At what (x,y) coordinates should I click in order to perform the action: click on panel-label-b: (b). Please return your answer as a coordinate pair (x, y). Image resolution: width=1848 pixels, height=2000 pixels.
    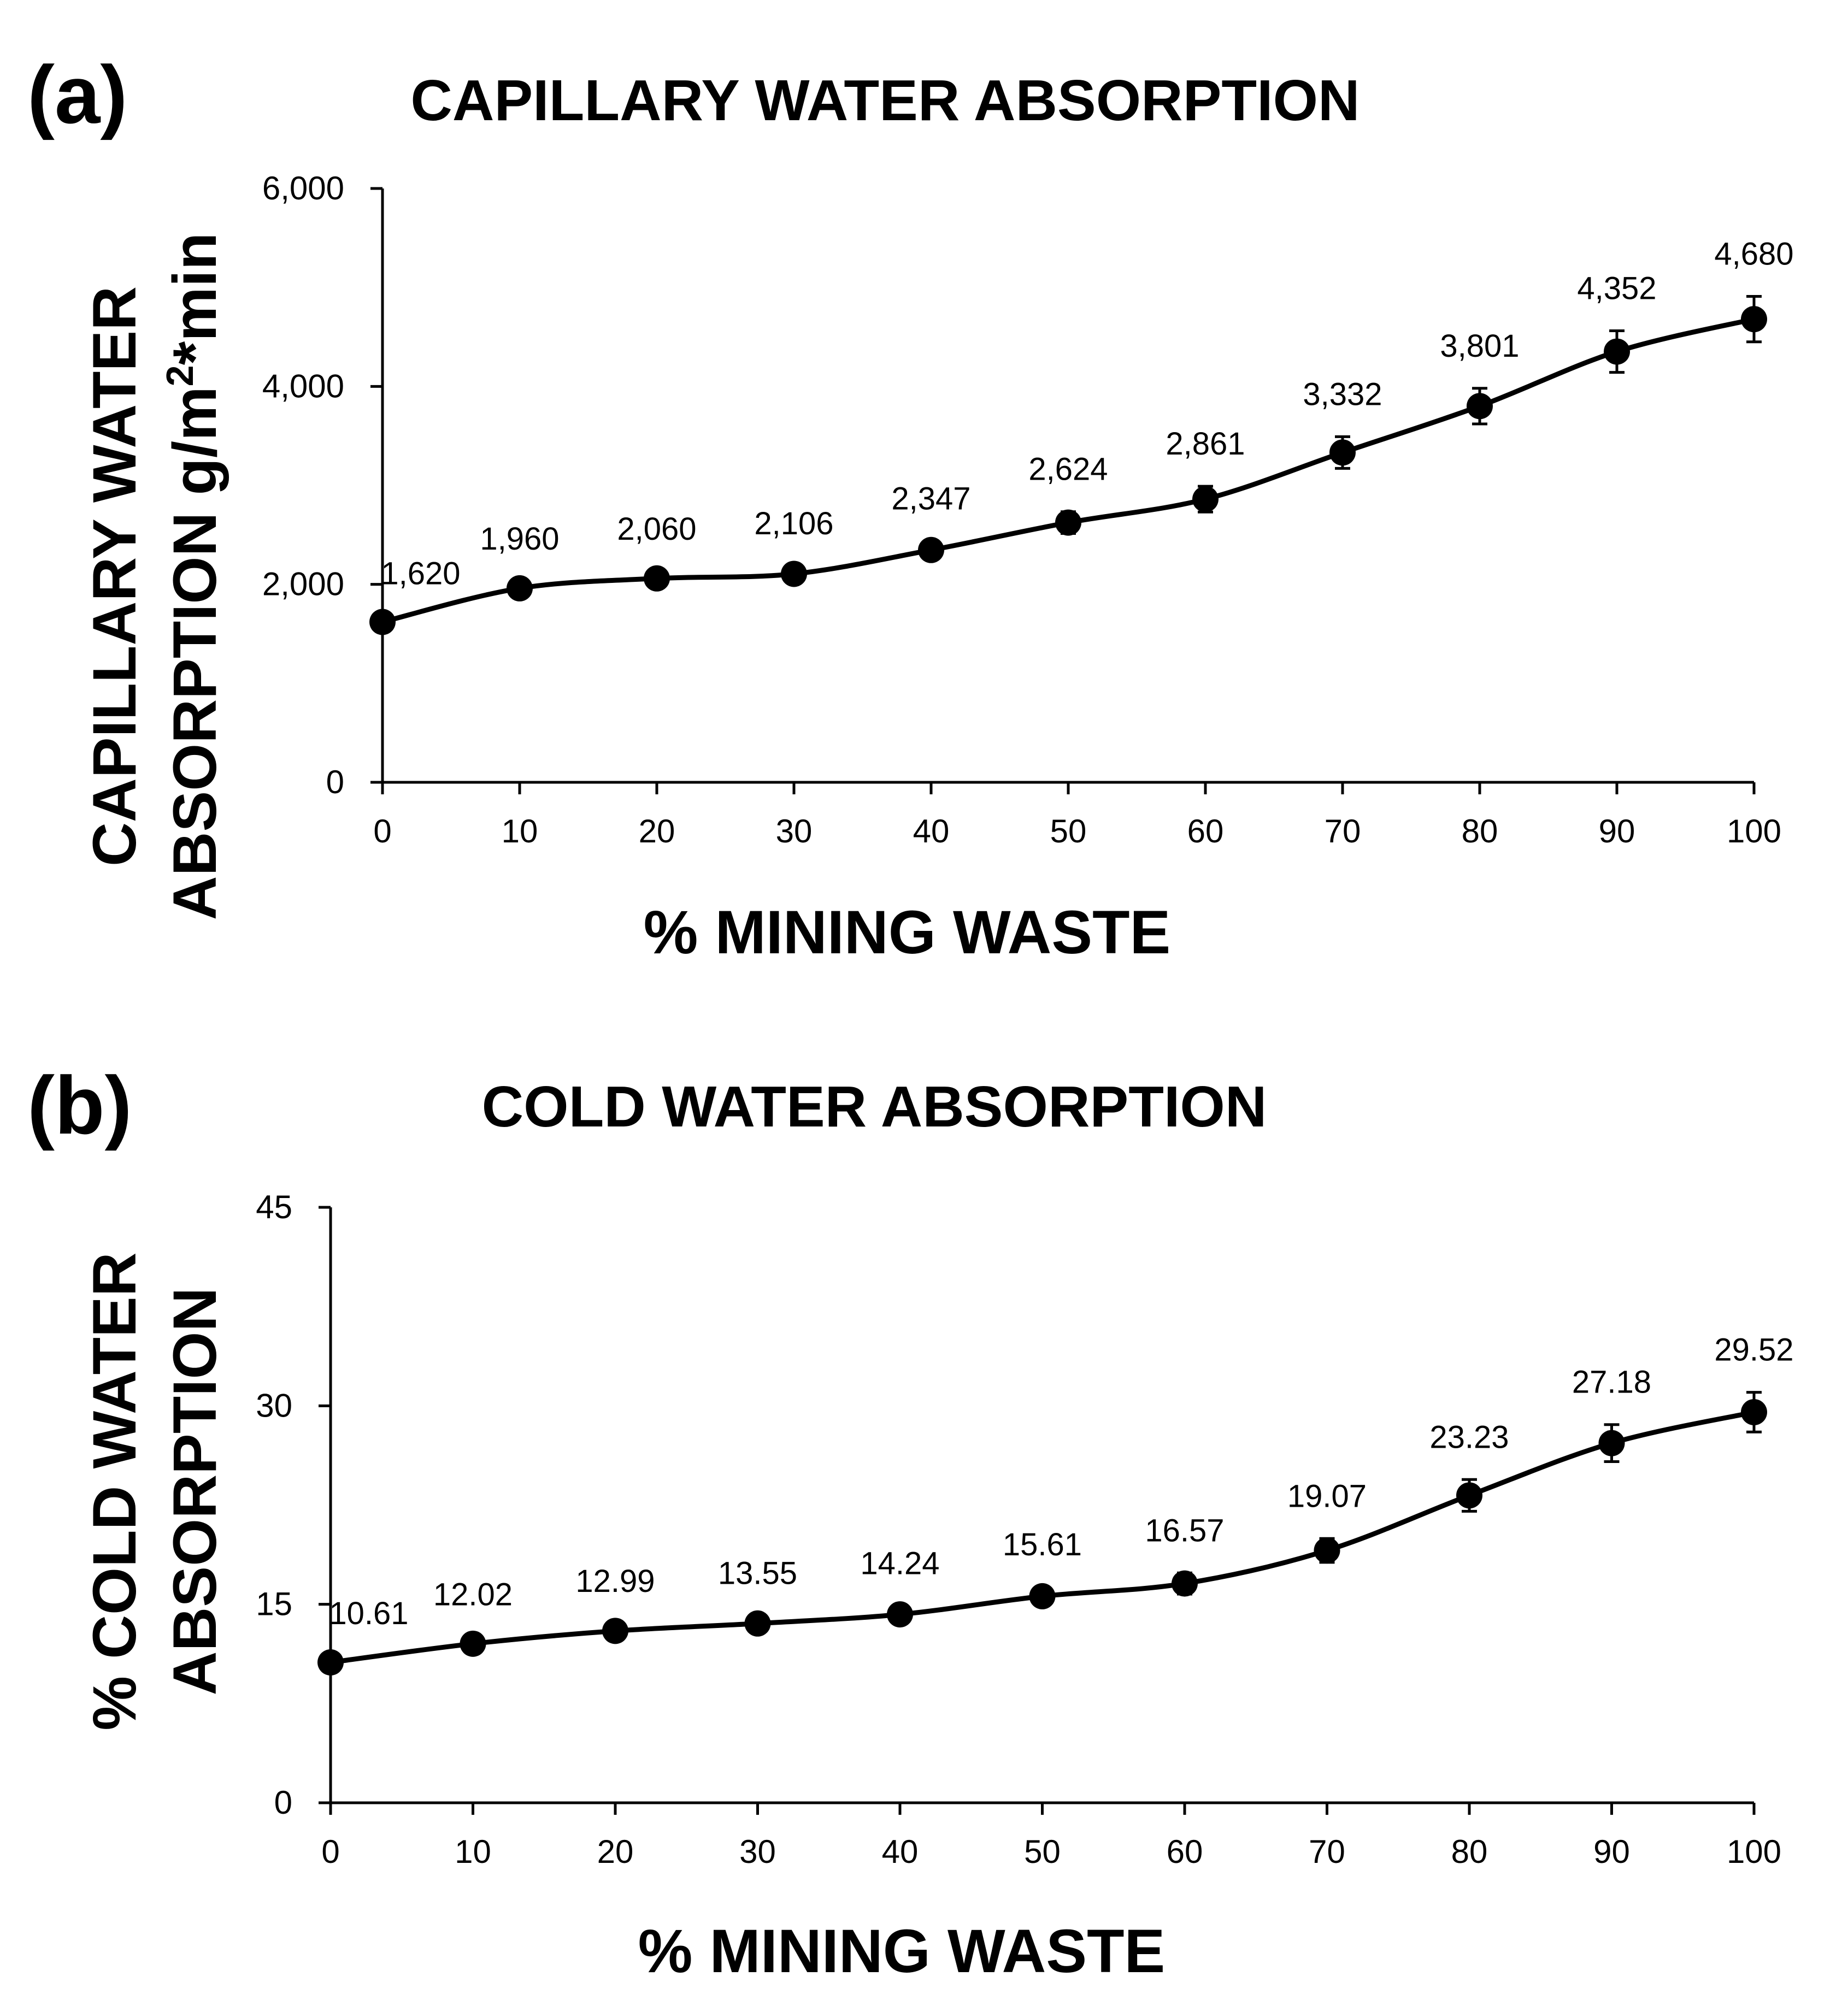
    Looking at the image, I should click on (79, 1105).